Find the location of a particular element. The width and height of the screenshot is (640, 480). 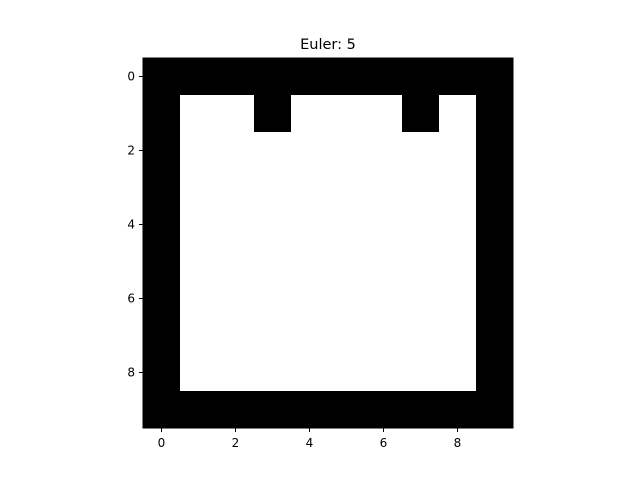

heatmap-cell-r9-c7 is located at coordinates (421, 410).